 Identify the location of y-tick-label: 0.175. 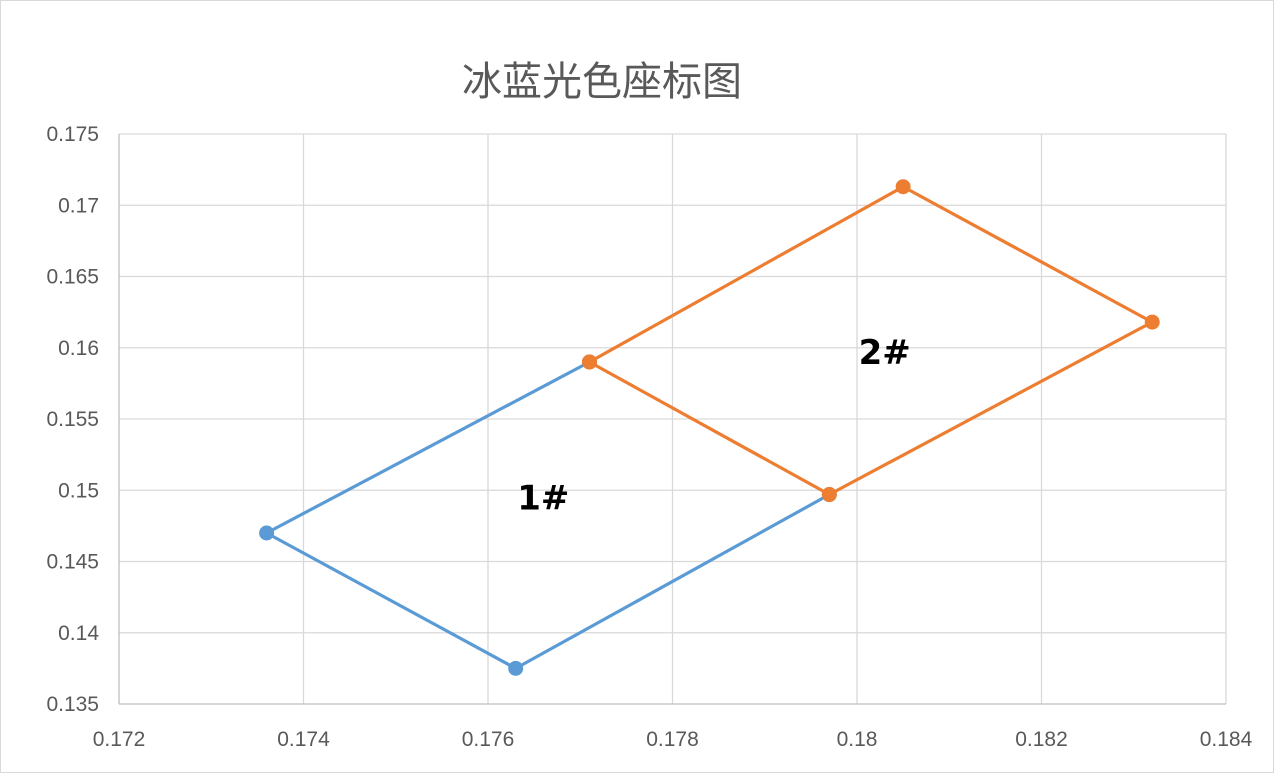
(72, 134).